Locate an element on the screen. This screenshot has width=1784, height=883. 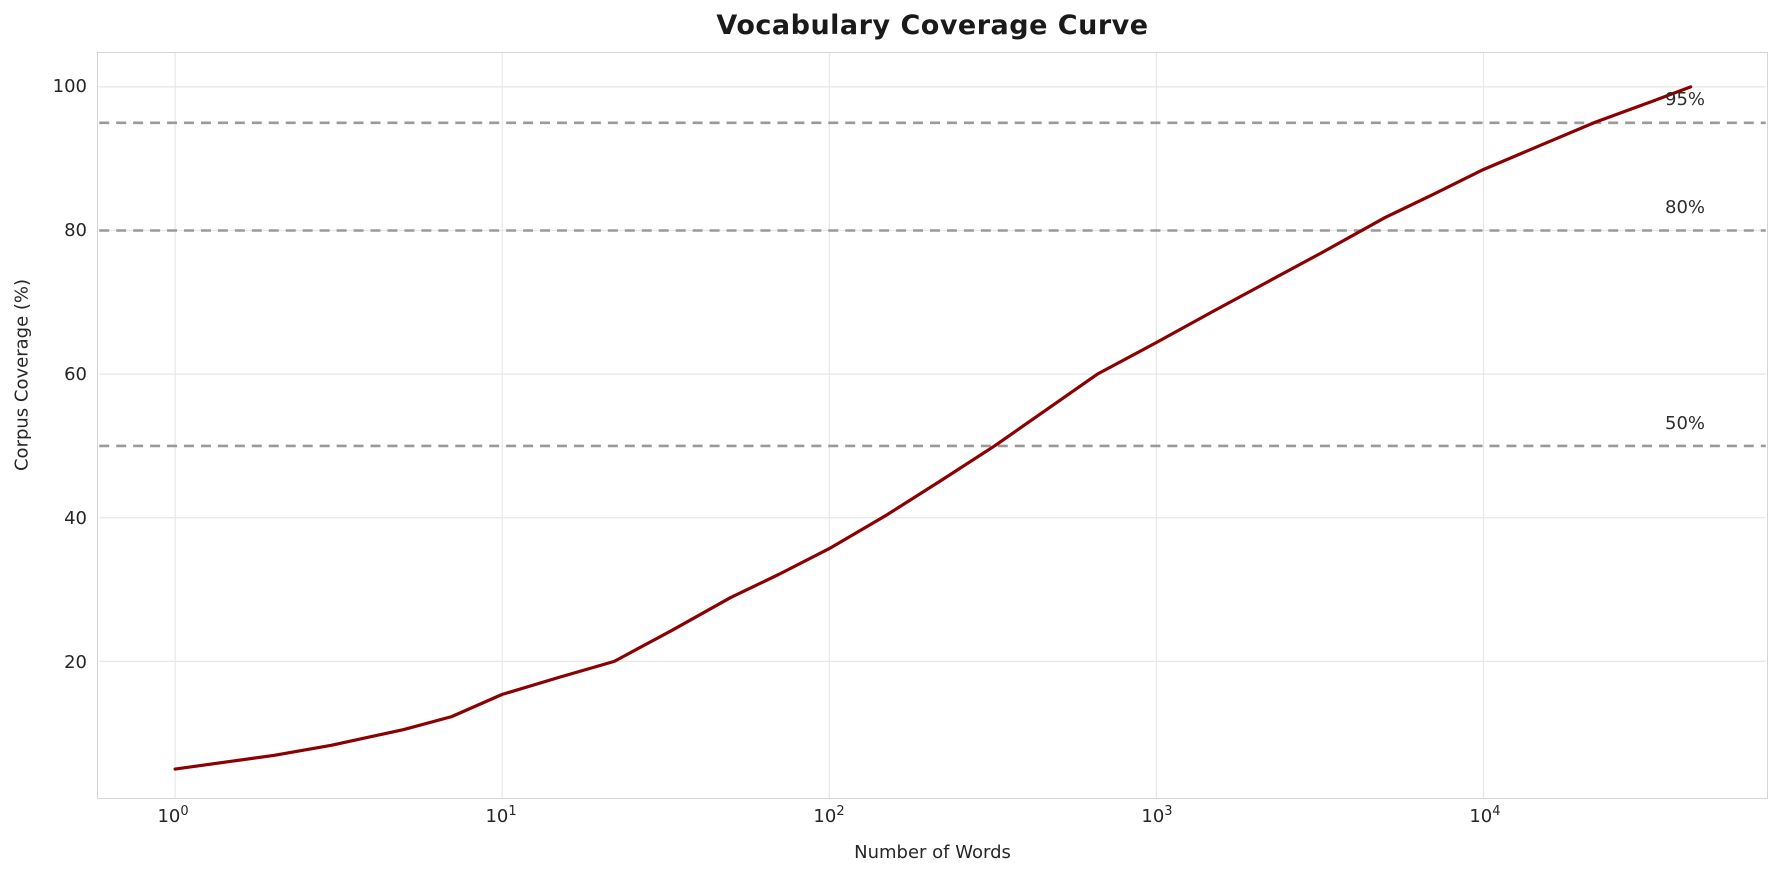
y-tick-label: 80 is located at coordinates (75, 230).